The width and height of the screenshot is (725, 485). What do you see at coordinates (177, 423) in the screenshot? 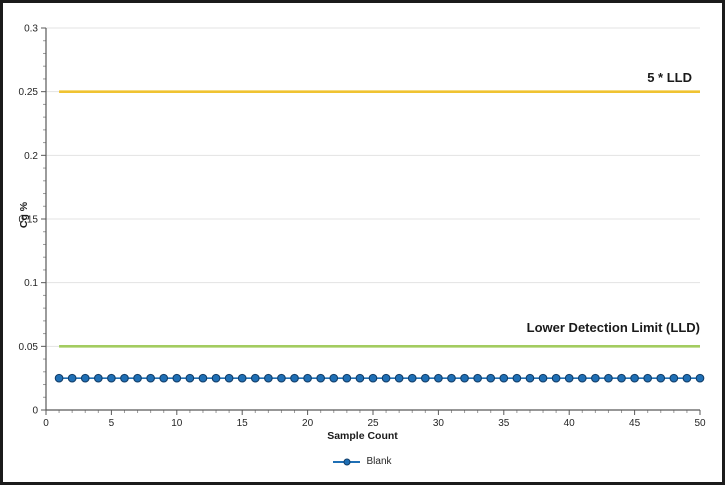
I see `x-tick-label: 10` at bounding box center [177, 423].